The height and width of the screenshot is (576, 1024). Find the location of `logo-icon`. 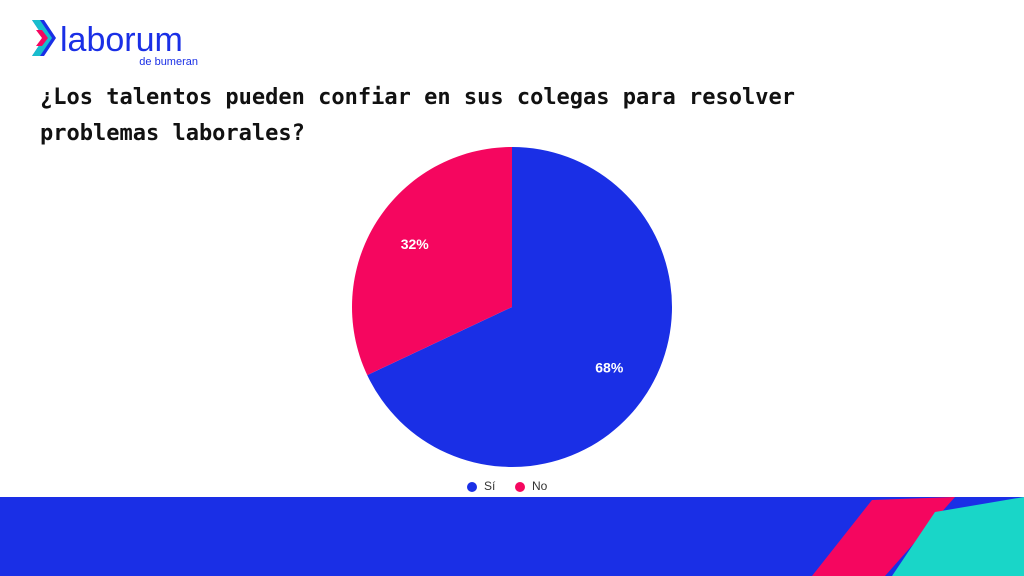

logo-icon is located at coordinates (42, 38).